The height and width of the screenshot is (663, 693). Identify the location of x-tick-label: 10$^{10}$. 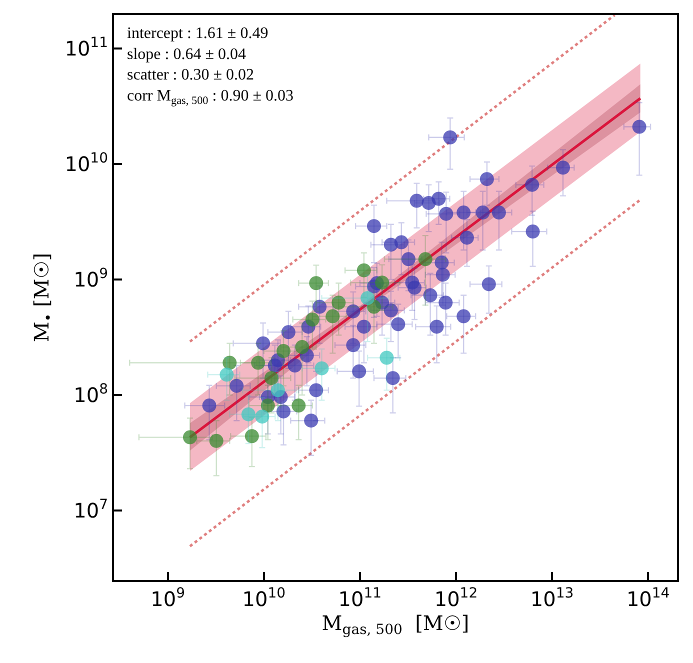
(264, 598).